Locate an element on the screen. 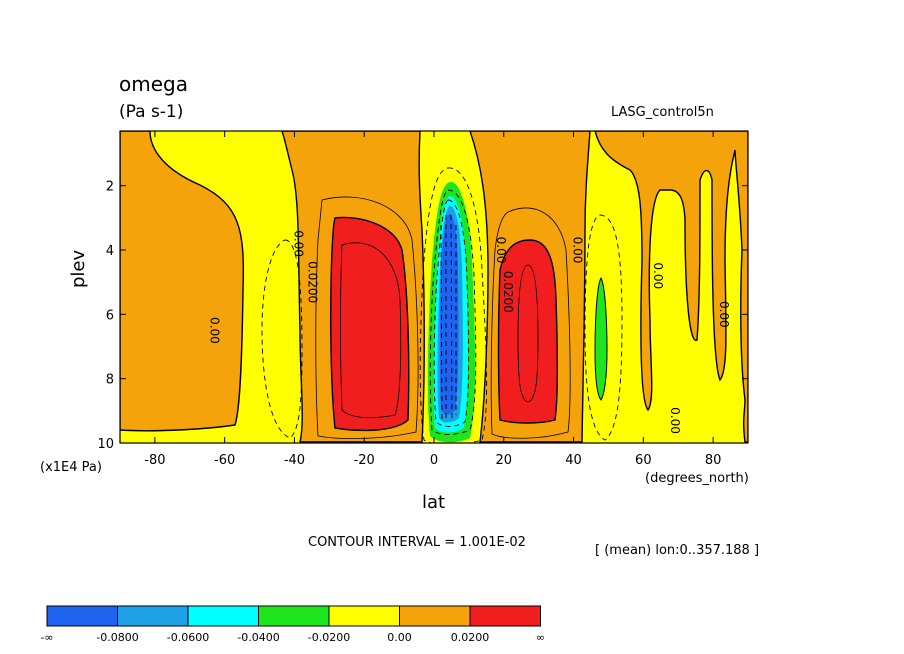 The width and height of the screenshot is (904, 654). x-tick-label: -40 is located at coordinates (294, 460).